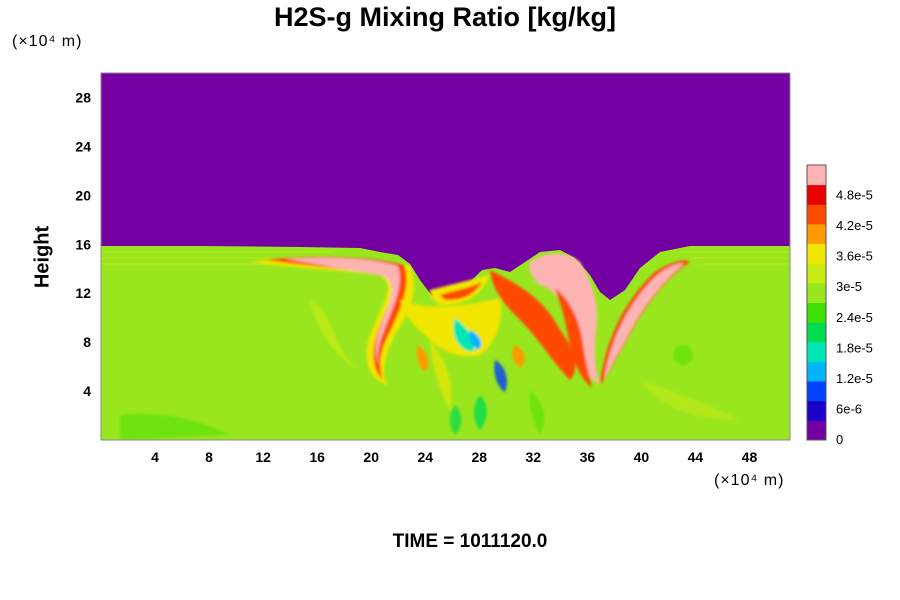  Describe the element at coordinates (83, 244) in the screenshot. I see `y-tick-label: 16` at that location.